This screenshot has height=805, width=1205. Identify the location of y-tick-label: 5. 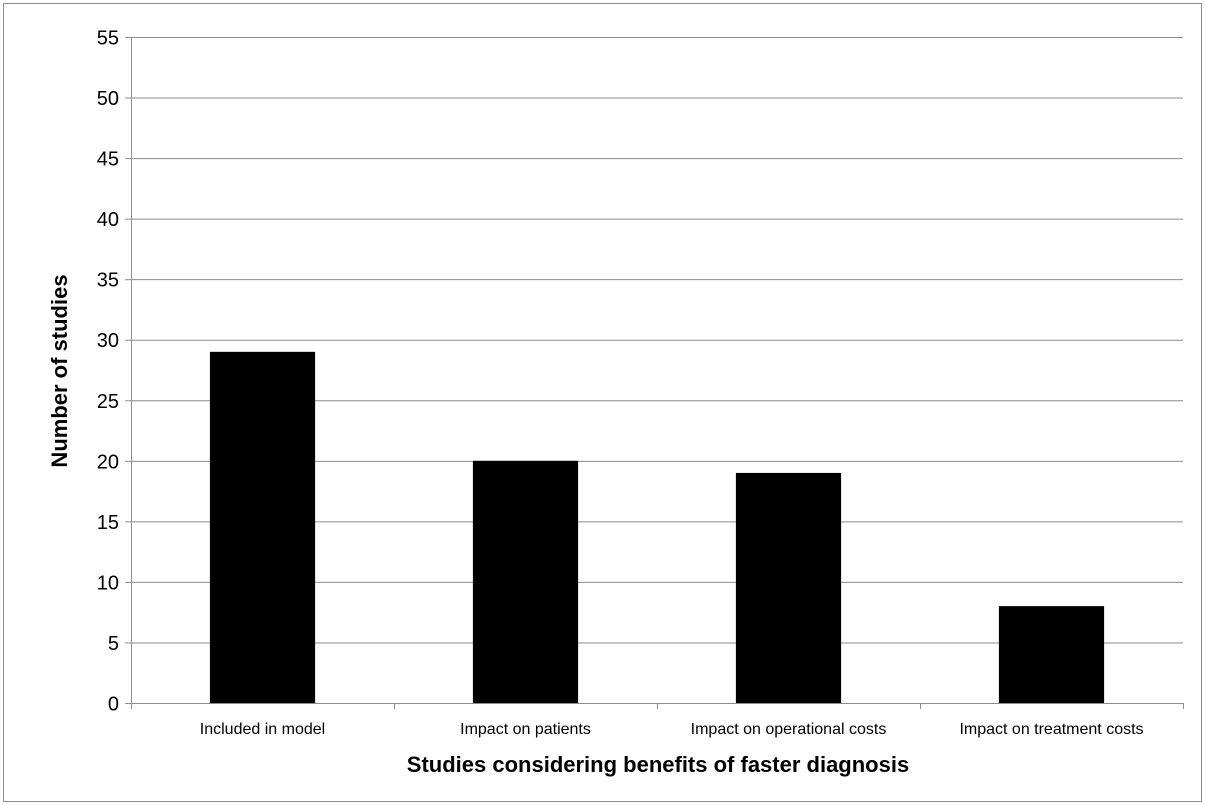
(113, 644).